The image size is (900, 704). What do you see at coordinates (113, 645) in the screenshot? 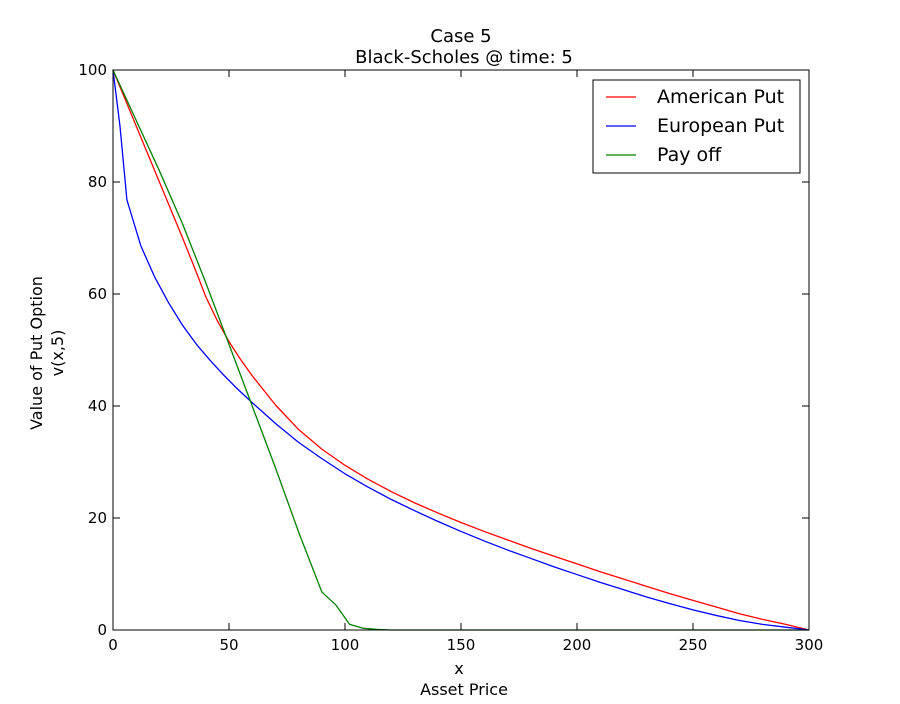
I see `x-tick-label: 0` at bounding box center [113, 645].